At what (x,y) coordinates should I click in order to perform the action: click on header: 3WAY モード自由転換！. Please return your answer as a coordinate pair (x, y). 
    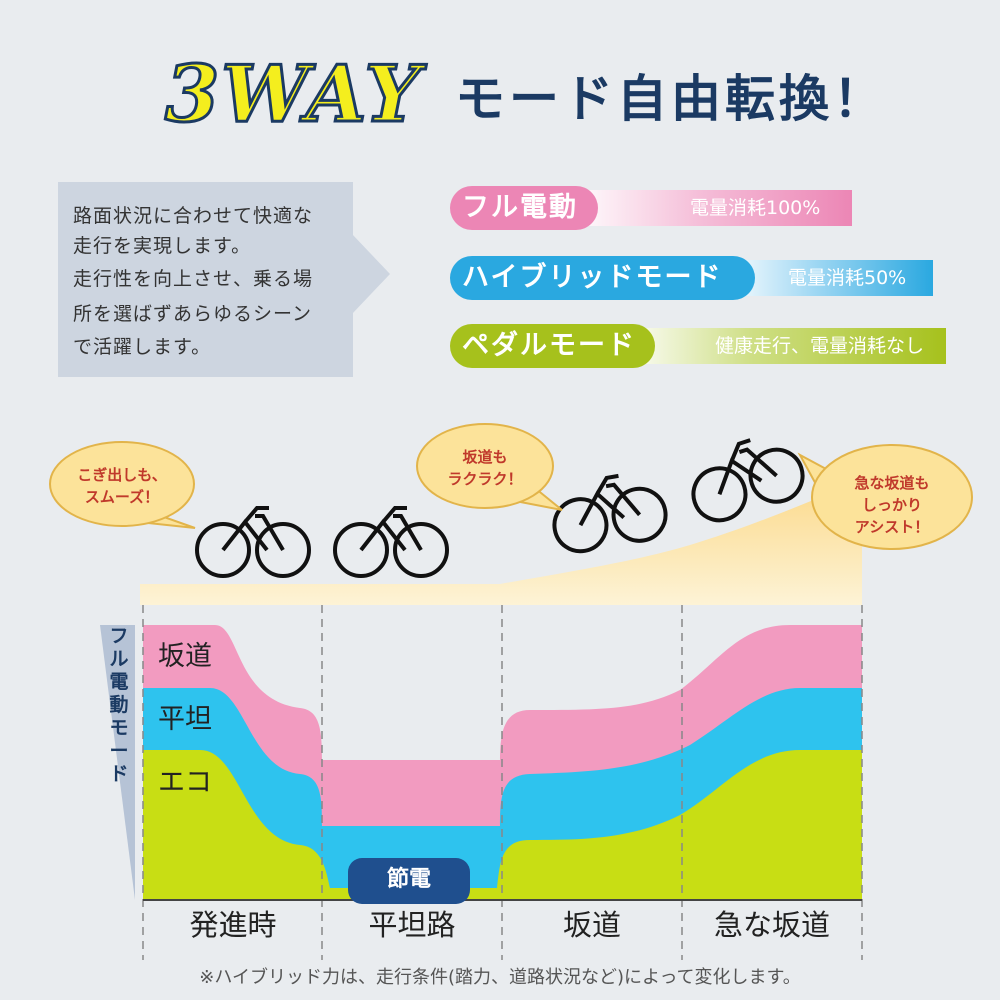
    Looking at the image, I should click on (500, 90).